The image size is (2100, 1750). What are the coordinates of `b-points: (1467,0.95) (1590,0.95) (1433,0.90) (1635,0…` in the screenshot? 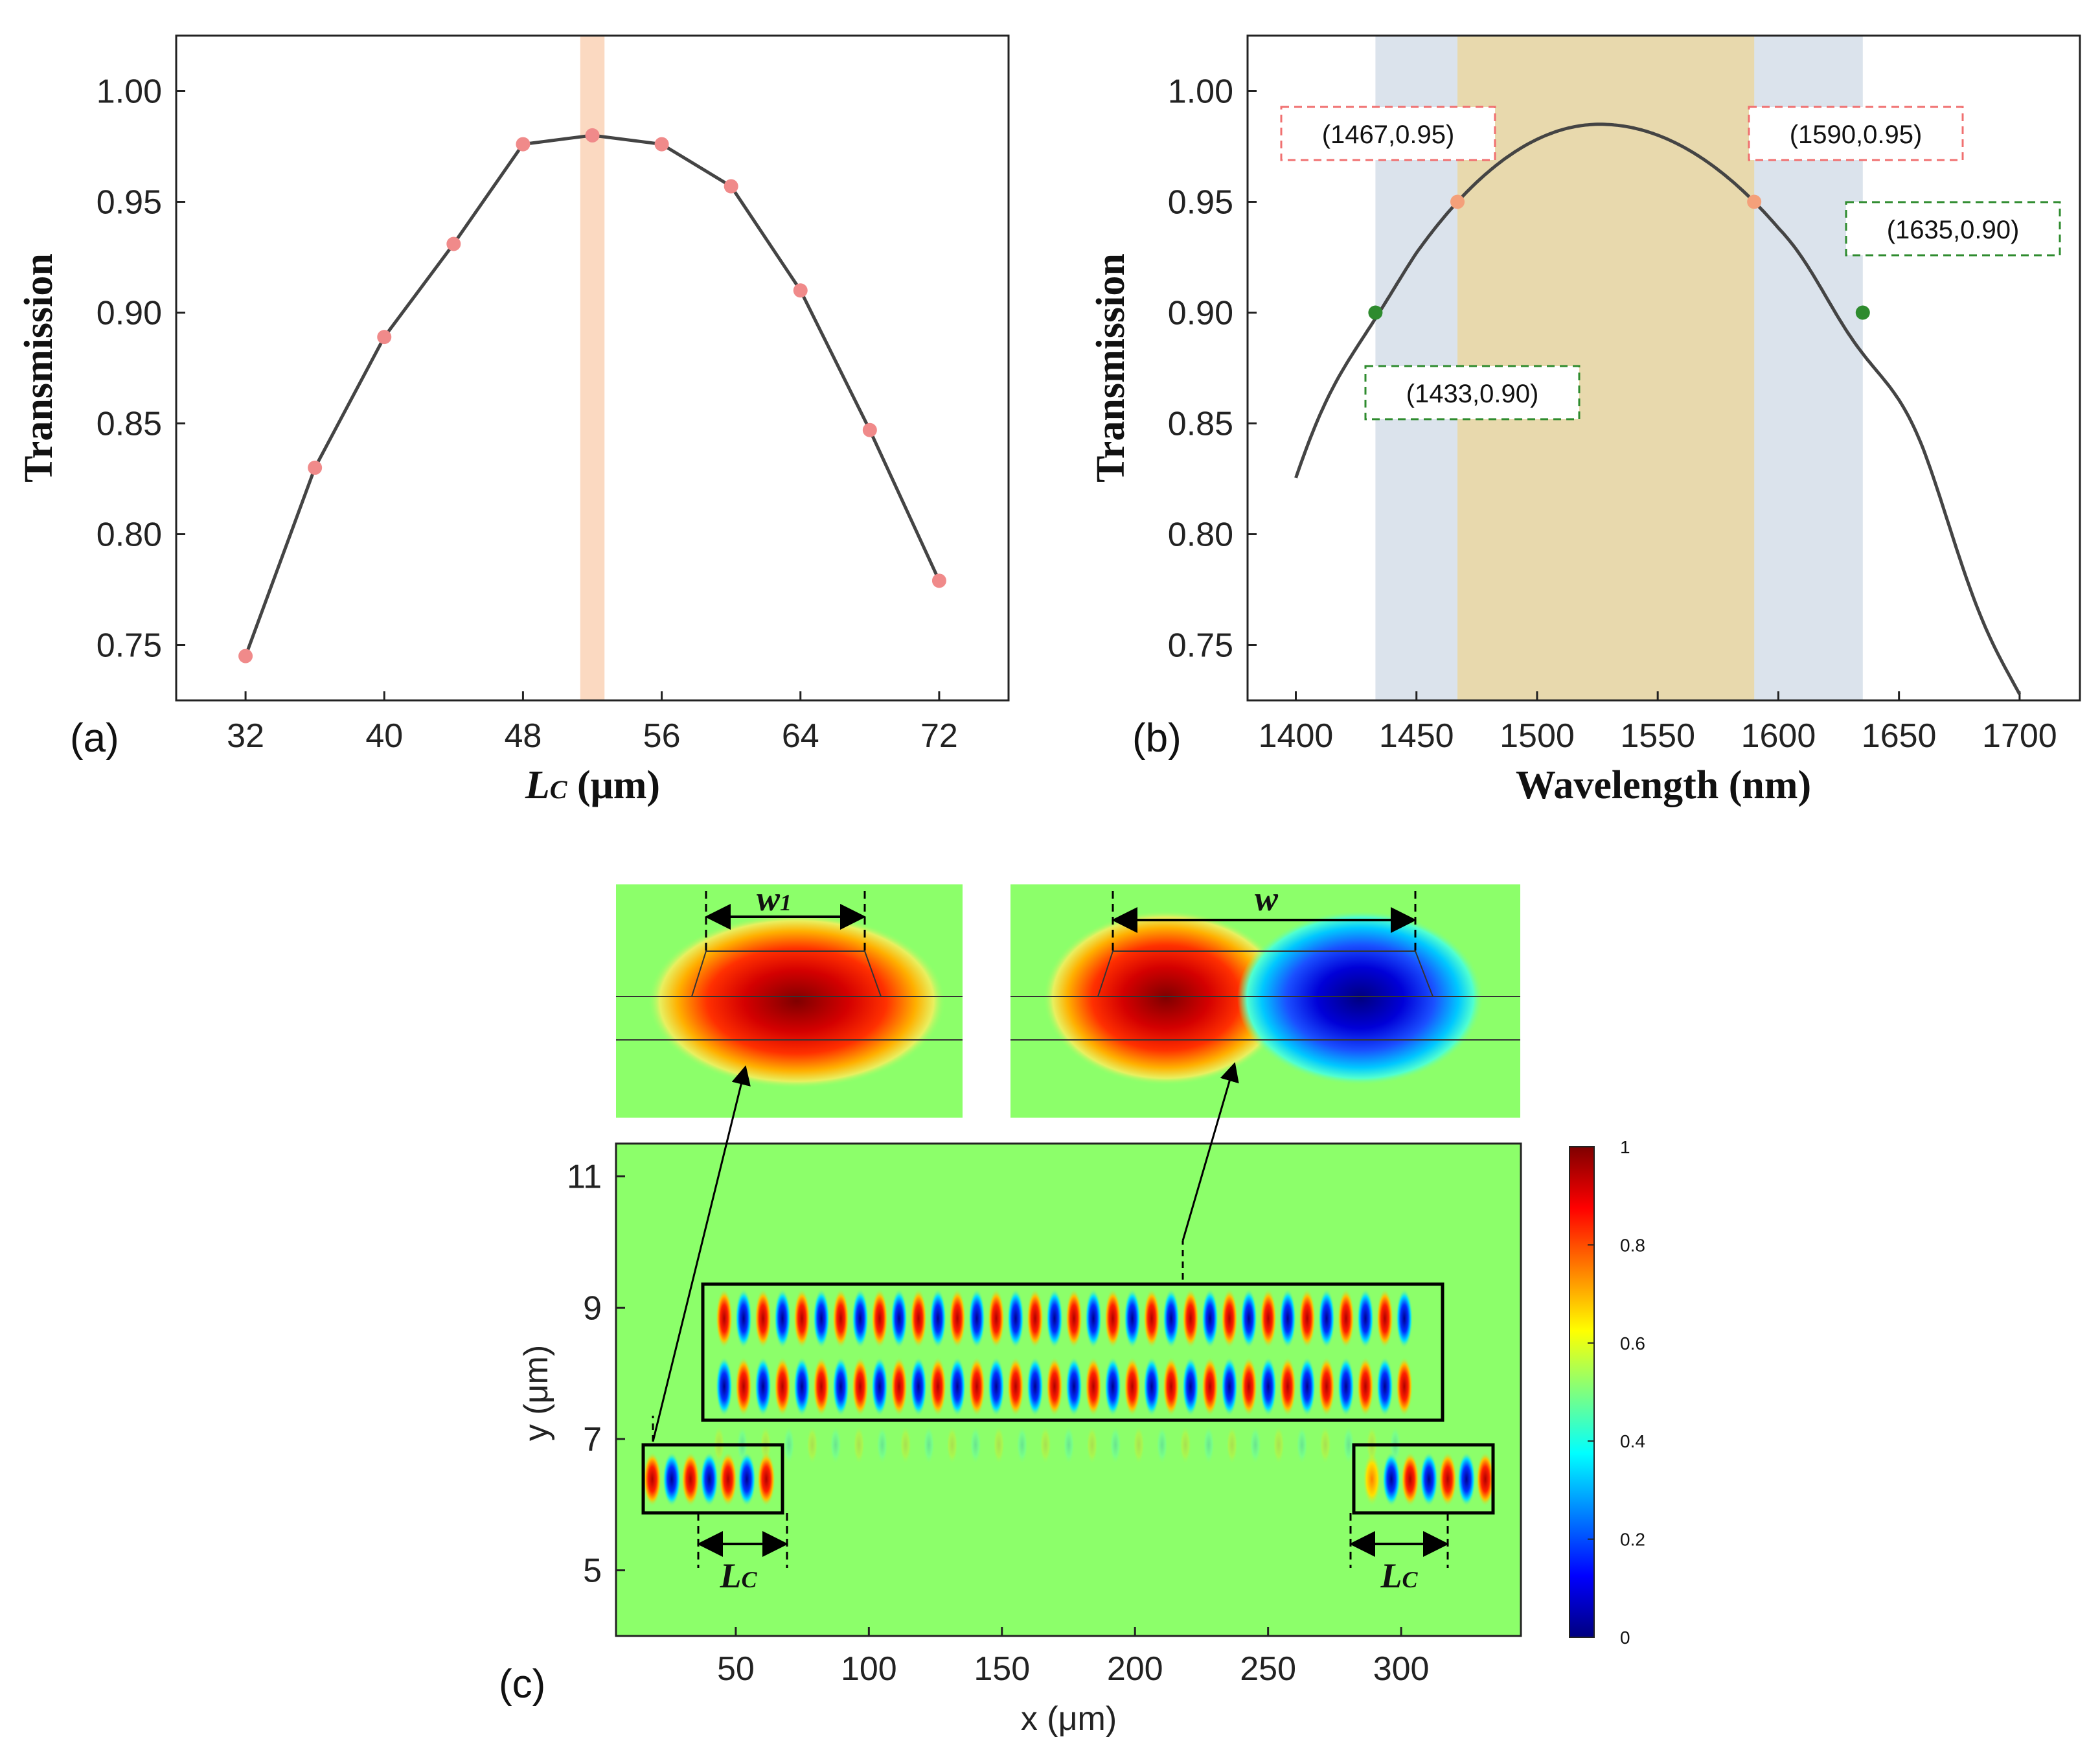 It's located at (1670, 263).